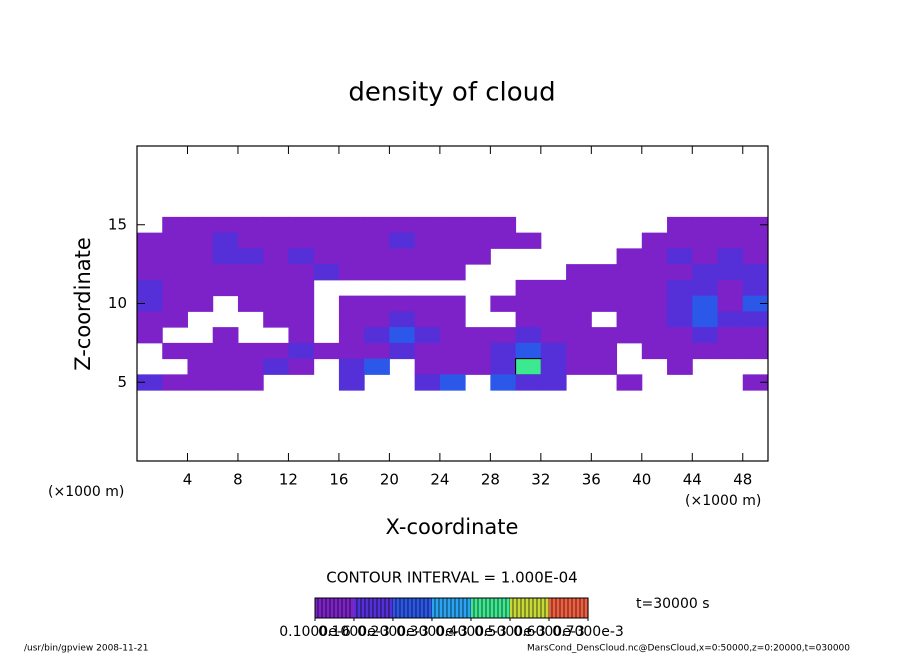 The image size is (904, 654). Describe the element at coordinates (86, 649) in the screenshot. I see `footer-left: /usr/bin/gpview 2008-11-21` at that location.